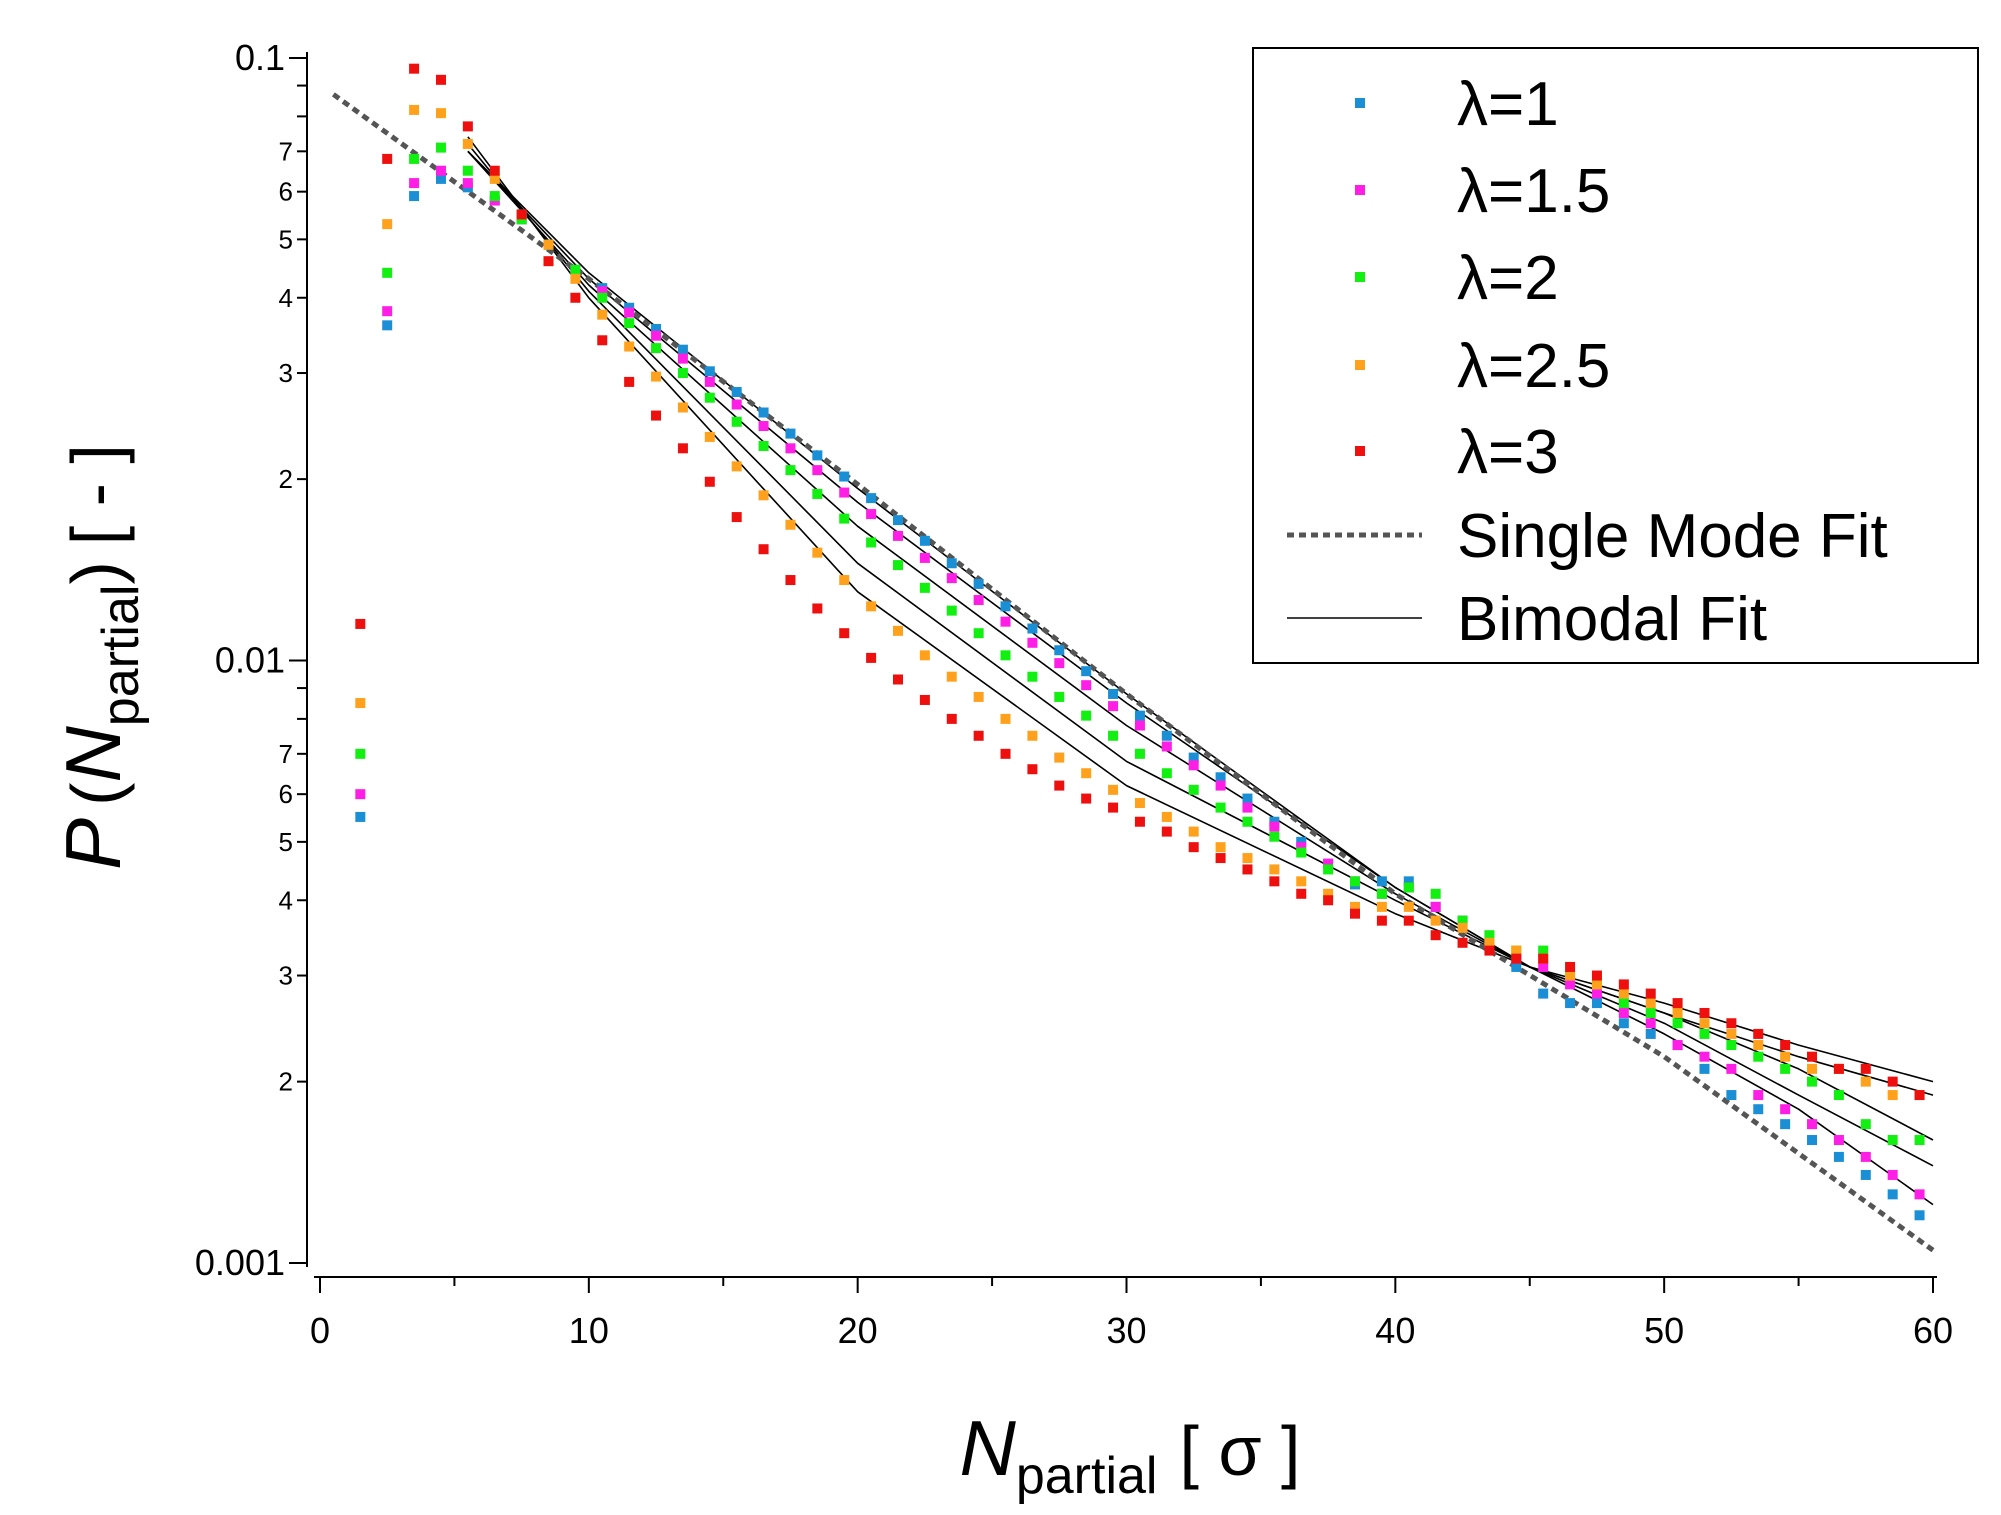 The width and height of the screenshot is (2001, 1515). Describe the element at coordinates (121, 656) in the screenshot. I see `y-axis-title-sub: partial` at that location.